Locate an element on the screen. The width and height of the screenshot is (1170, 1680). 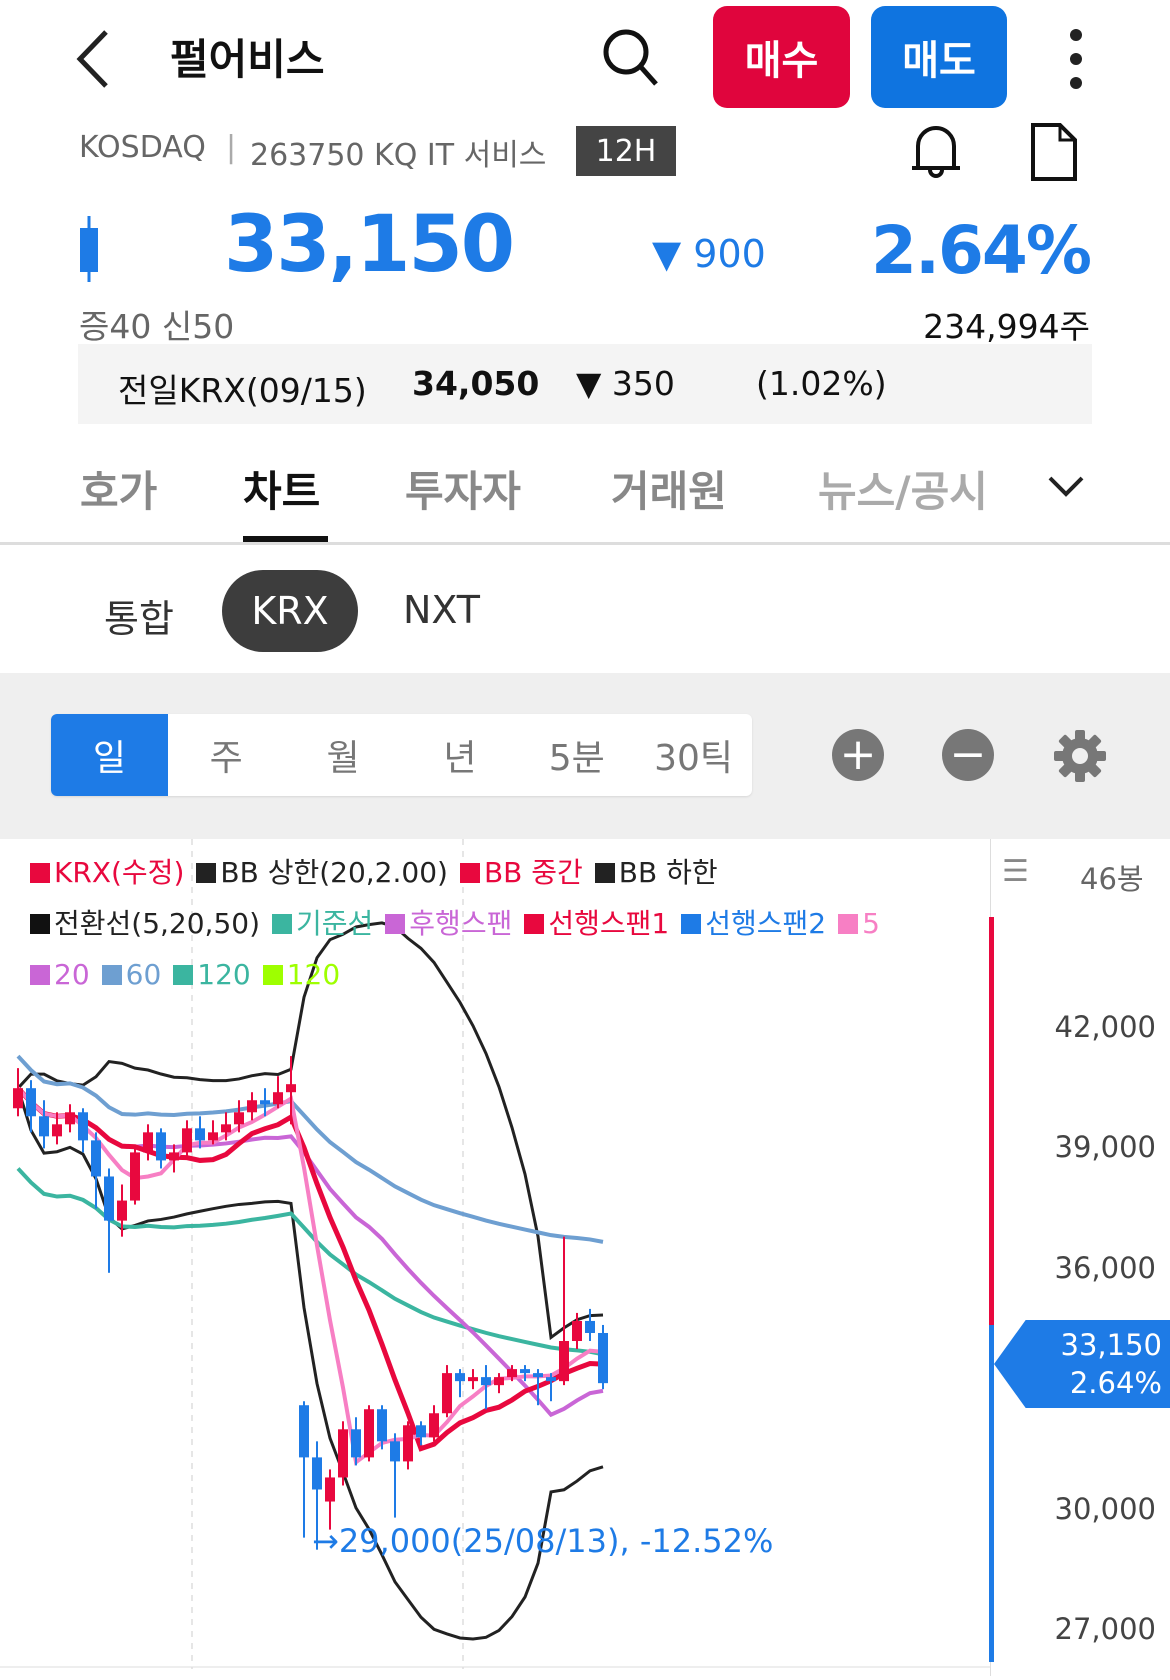
legend-item: BB 하한 is located at coordinates (656, 873).